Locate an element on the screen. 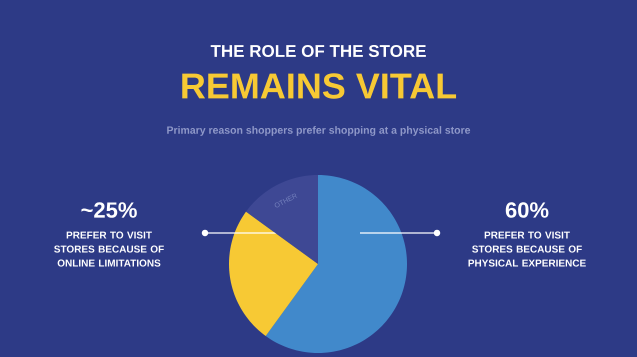 This screenshot has height=357, width=637. chart-title: THE ROLE OF THE STORE is located at coordinates (318, 51).